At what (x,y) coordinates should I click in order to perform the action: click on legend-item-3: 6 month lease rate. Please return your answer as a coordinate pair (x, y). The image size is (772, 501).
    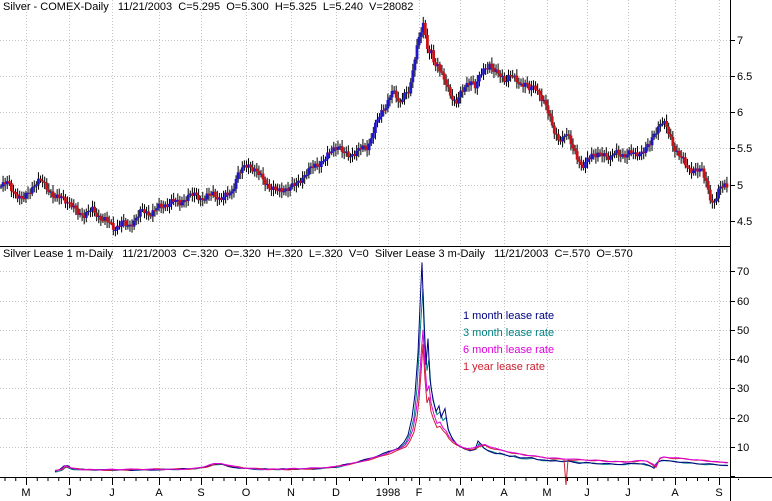
    Looking at the image, I should click on (509, 350).